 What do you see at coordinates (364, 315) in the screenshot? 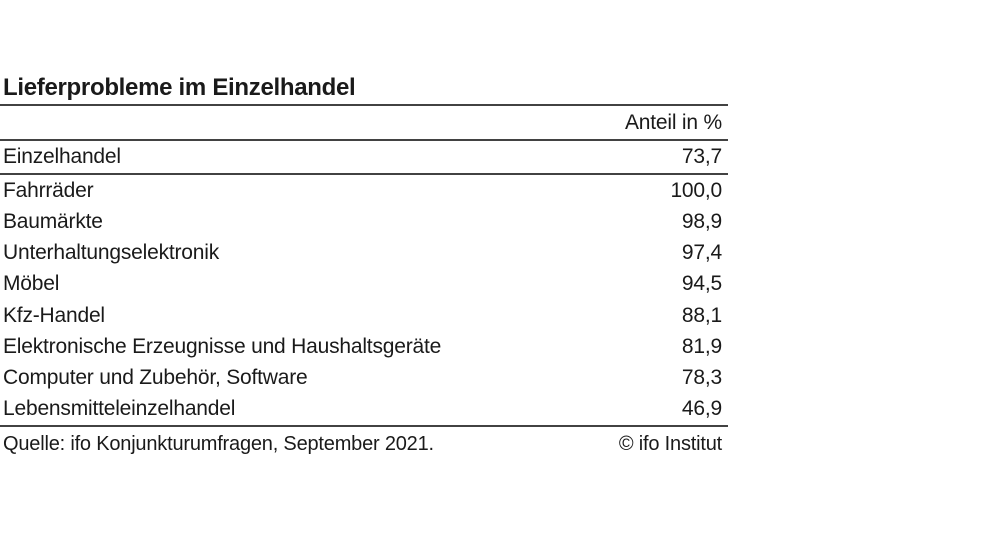
I see `table-row: Kfz-Handel 88,1` at bounding box center [364, 315].